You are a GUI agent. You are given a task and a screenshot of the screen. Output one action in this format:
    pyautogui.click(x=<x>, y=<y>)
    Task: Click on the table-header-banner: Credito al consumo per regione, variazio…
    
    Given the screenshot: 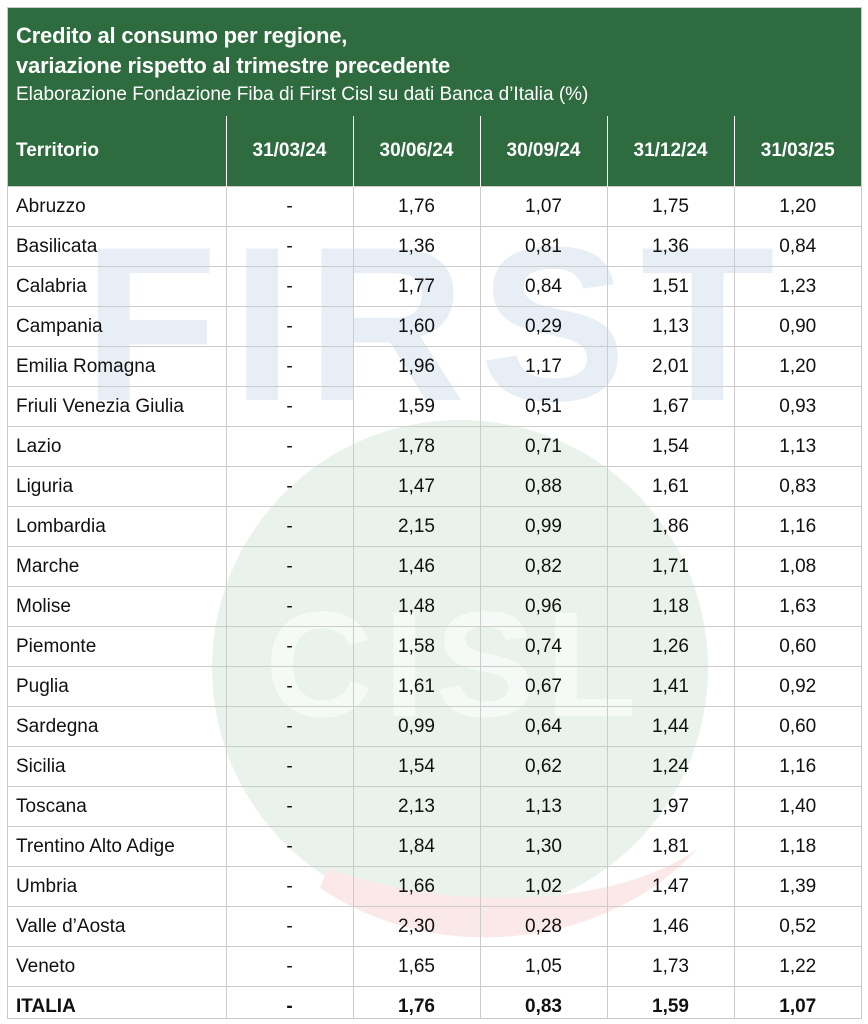 What is the action you would take?
    pyautogui.click(x=434, y=62)
    